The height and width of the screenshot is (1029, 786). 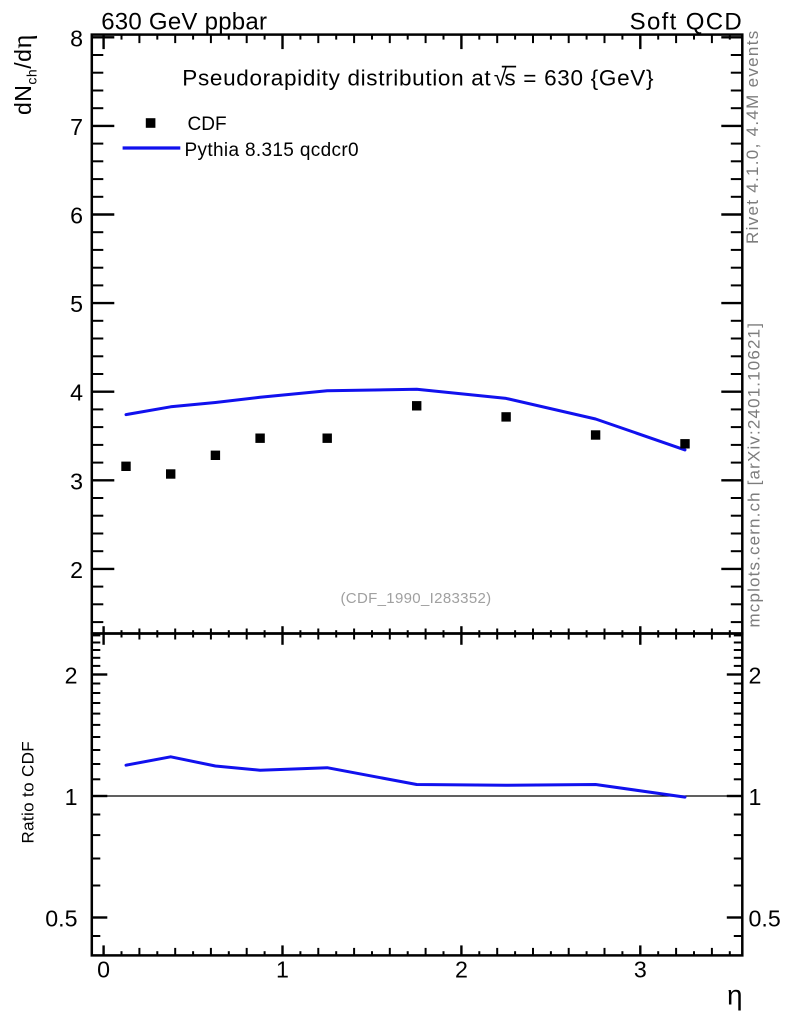 What do you see at coordinates (579, 78) in the screenshot?
I see `svg-text: s = 630 {GeV}` at bounding box center [579, 78].